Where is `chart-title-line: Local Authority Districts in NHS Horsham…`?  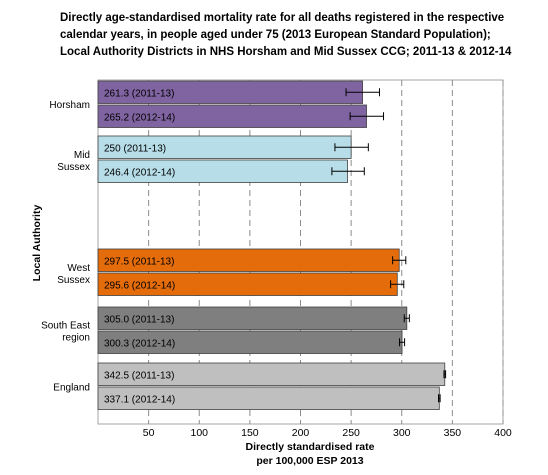 chart-title-line: Local Authority Districts in NHS Horsham… is located at coordinates (286, 52).